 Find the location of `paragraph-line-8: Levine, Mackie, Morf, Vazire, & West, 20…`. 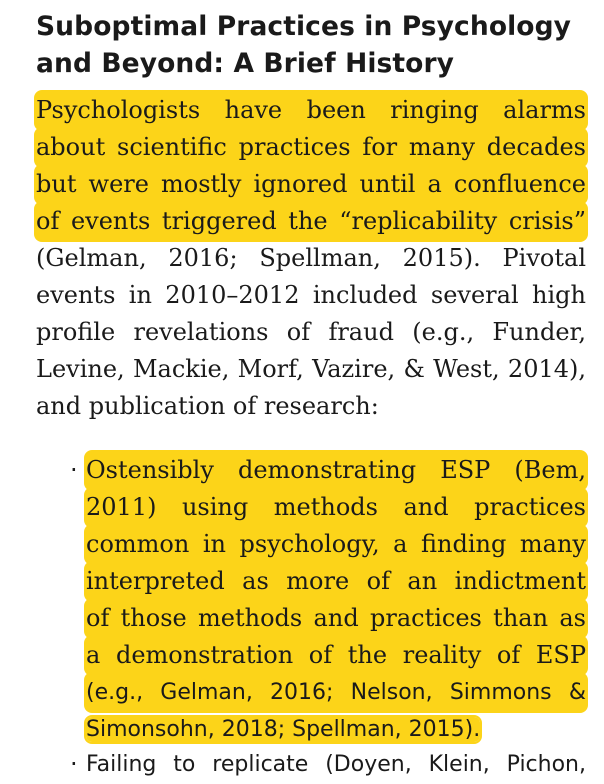

paragraph-line-8: Levine, Mackie, Morf, Vazire, & West, 20… is located at coordinates (311, 369).